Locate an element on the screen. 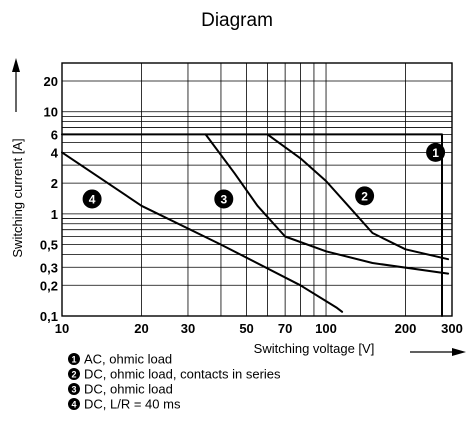  legend-item-1: 1 AC, ohmic load is located at coordinates (120, 359).